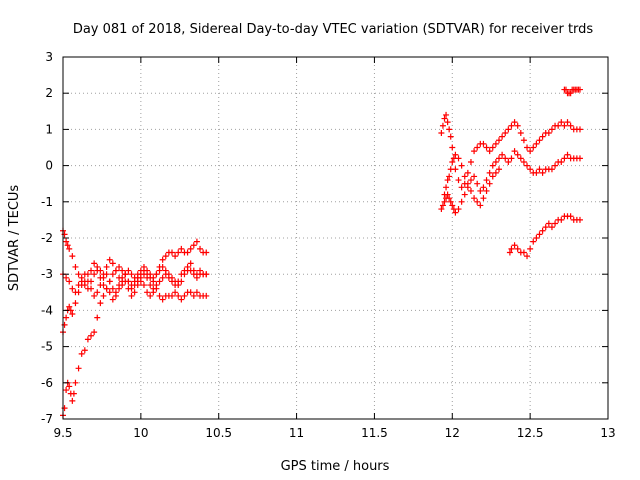  What do you see at coordinates (530, 433) in the screenshot?
I see `x-tick-label: 12.5` at bounding box center [530, 433].